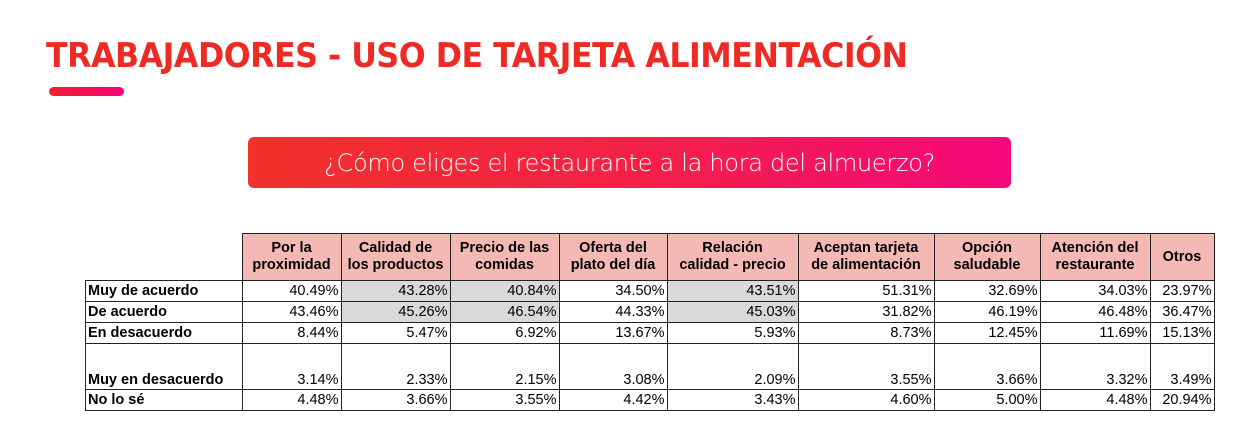 The height and width of the screenshot is (430, 1241). Describe the element at coordinates (732, 291) in the screenshot. I see `table-cell: 43.51%` at that location.